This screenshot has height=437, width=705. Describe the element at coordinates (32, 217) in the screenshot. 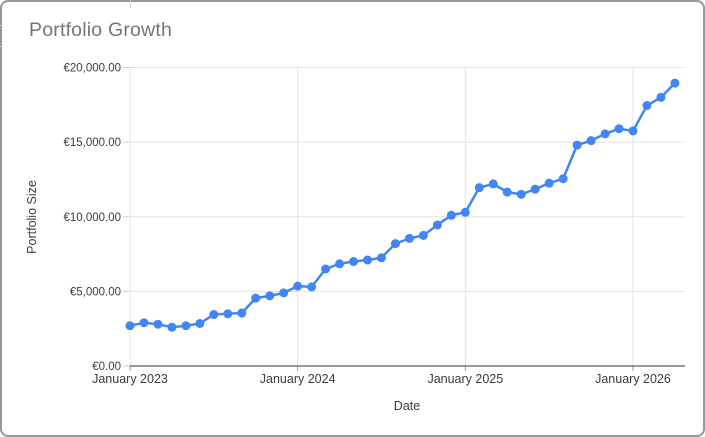

I see `y-axis-title: Portfolio Size` at that location.